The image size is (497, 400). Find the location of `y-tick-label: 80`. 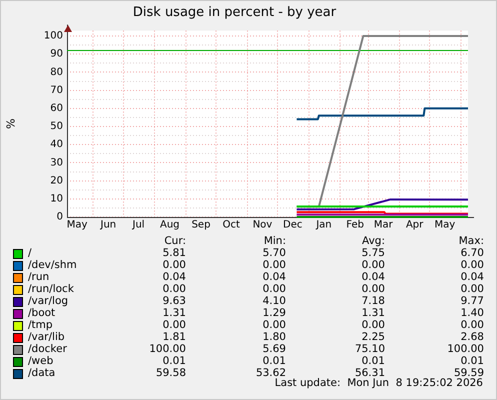

y-tick-label: 80 is located at coordinates (56, 72).